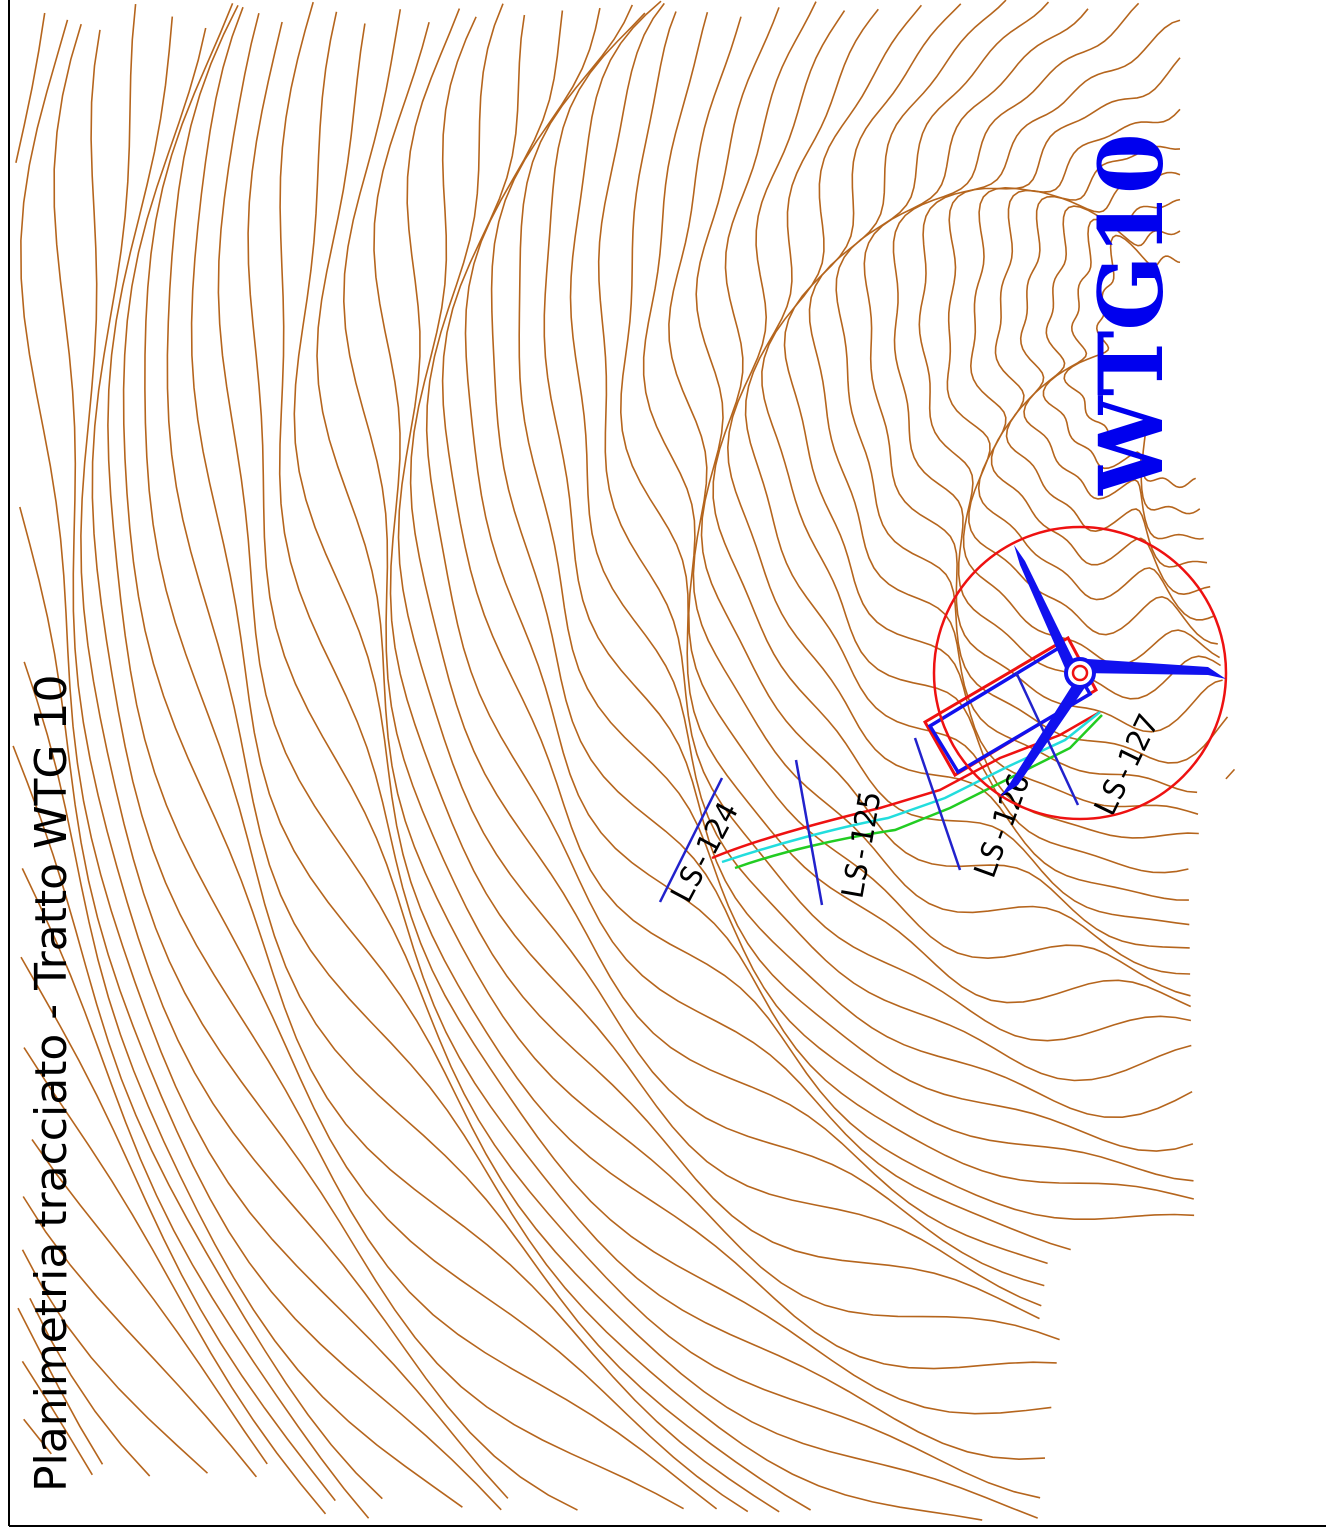 The image size is (1326, 1534). I want to click on wind-turbine-icon, so click(1113, 671).